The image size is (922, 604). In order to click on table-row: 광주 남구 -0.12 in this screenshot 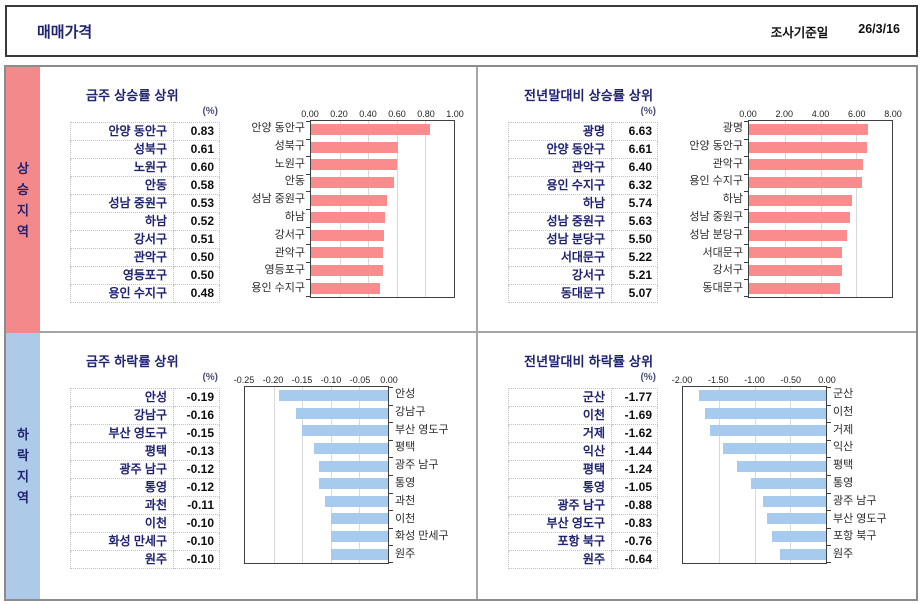, I will do `click(145, 469)`.